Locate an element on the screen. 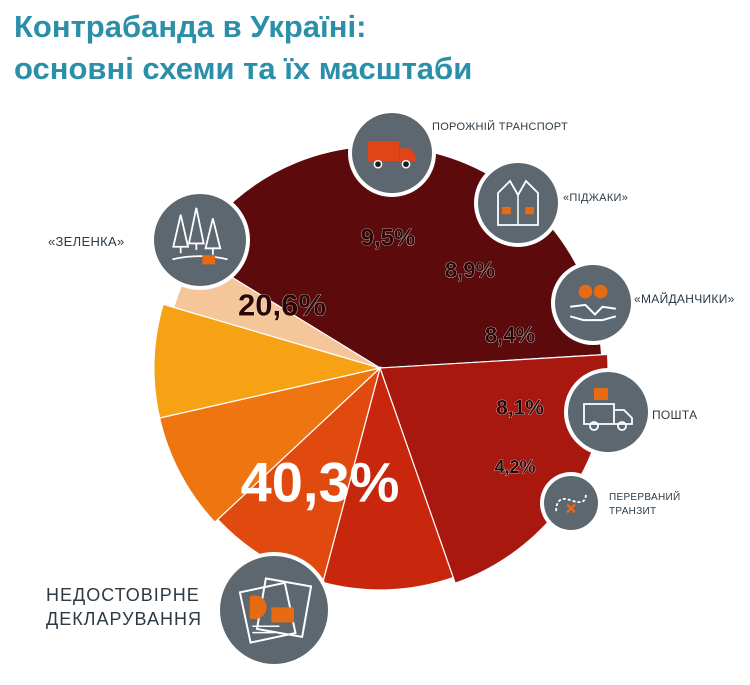  category-label-line: «МАЙДАНЧИКИ» is located at coordinates (684, 299).